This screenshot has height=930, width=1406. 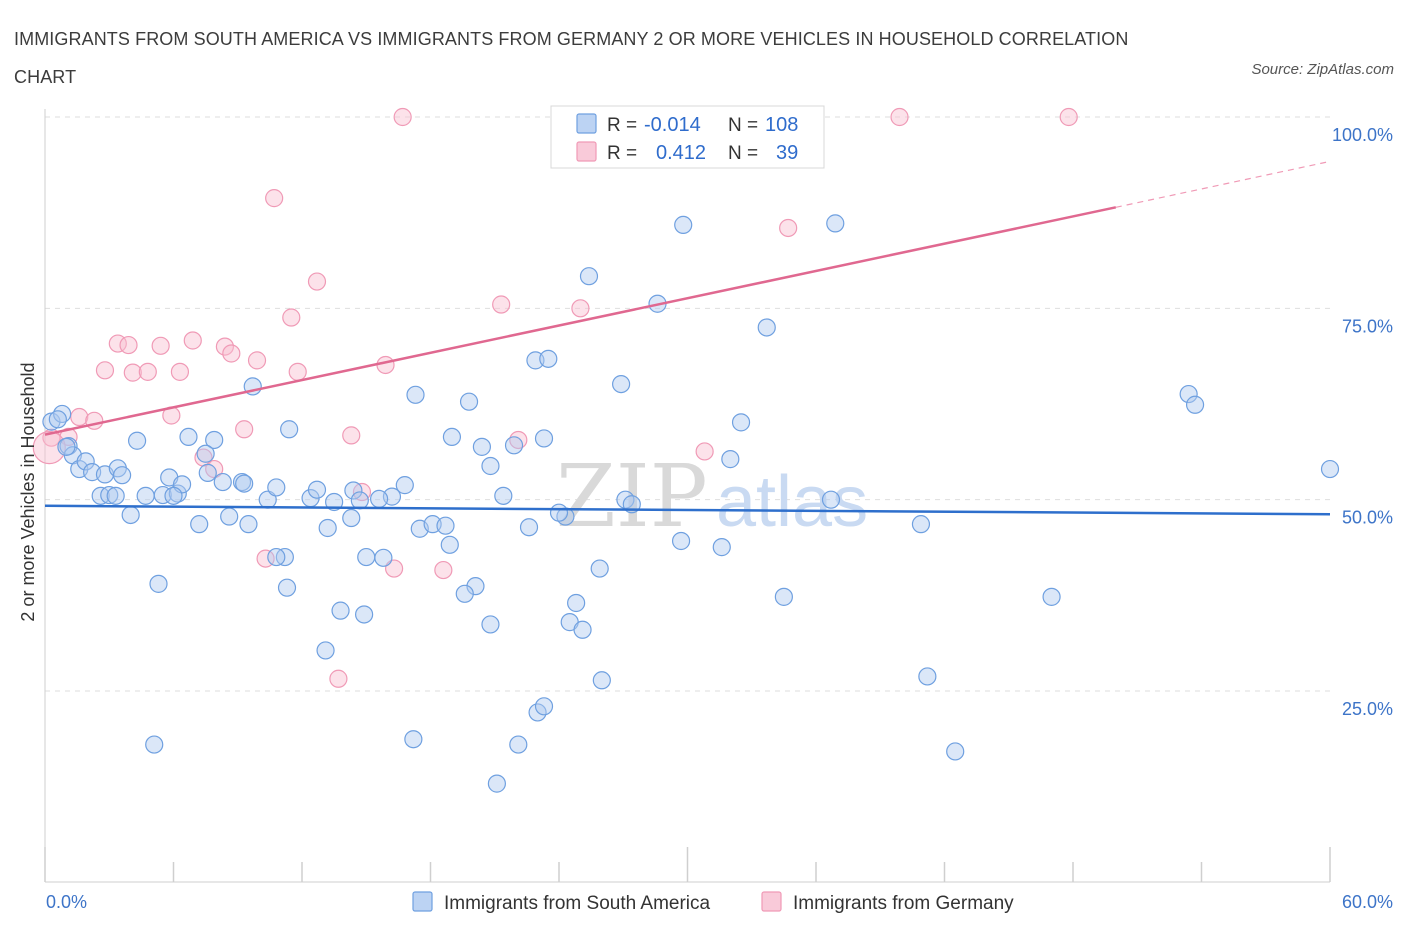 What do you see at coordinates (577, 903) in the screenshot?
I see `bottom-legend-label-south-america: Immigrants from South America` at bounding box center [577, 903].